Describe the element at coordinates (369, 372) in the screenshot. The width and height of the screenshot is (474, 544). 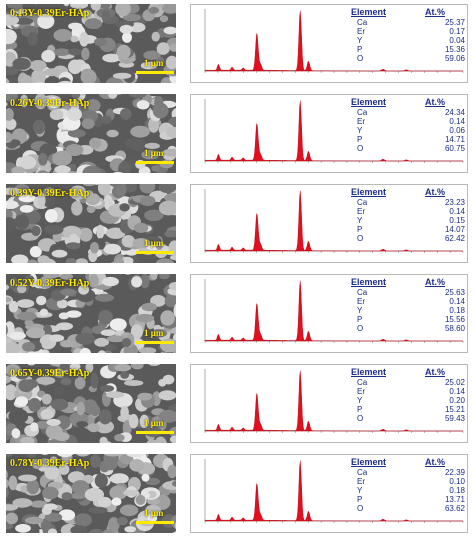
I see `header-element: Element` at that location.